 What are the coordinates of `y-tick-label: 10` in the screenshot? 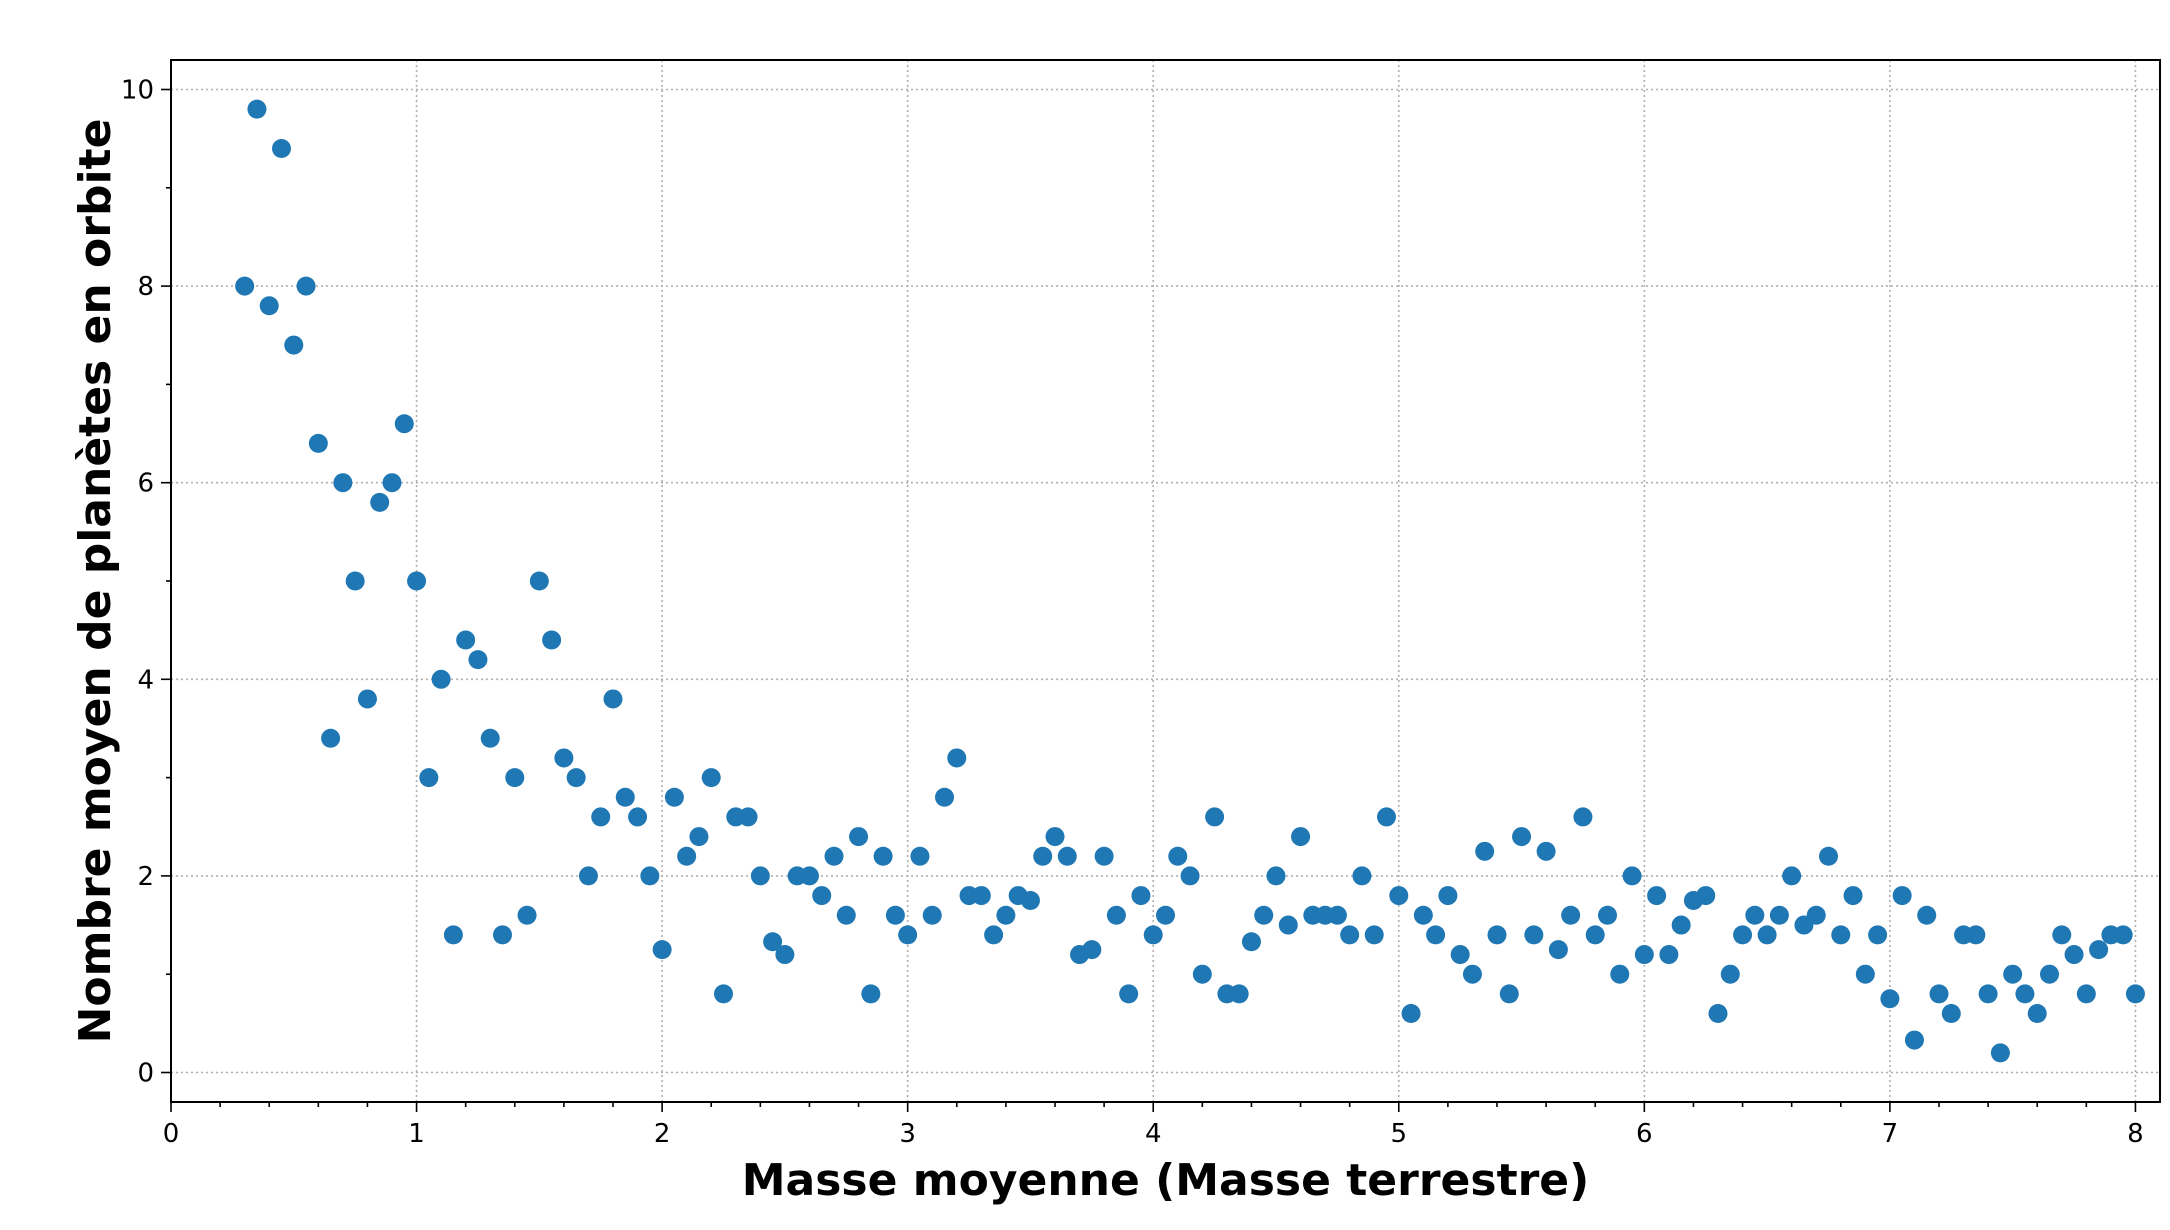 It's located at (137, 90).